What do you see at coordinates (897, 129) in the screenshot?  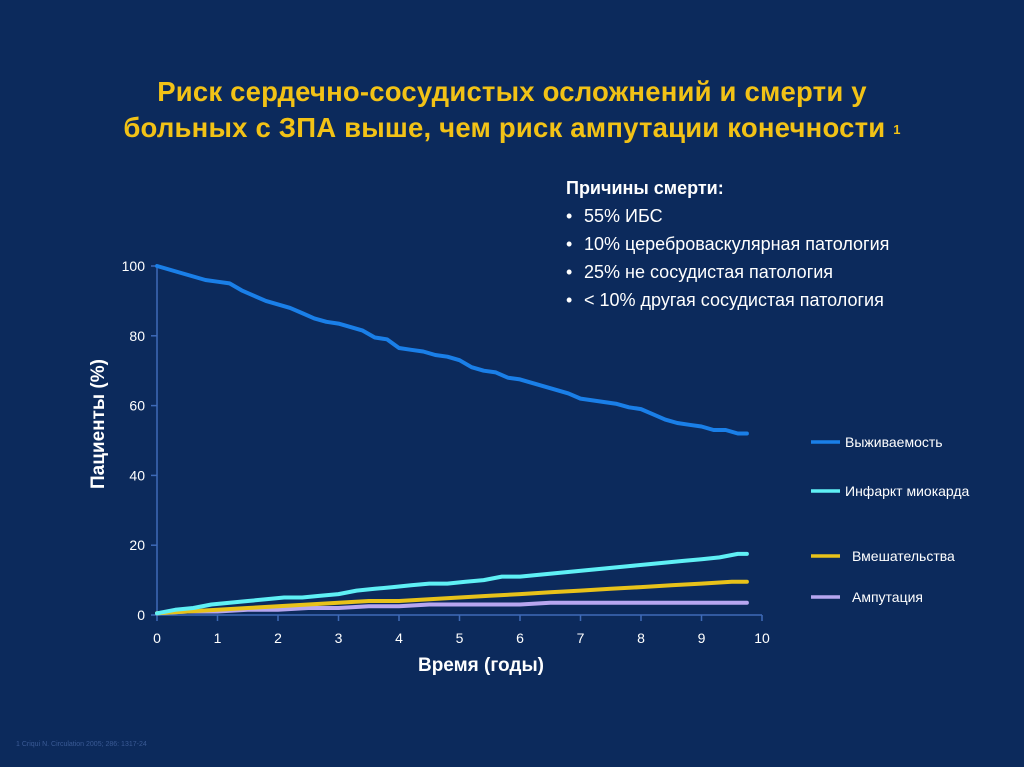 I see `title-footnote-mark: 1` at bounding box center [897, 129].